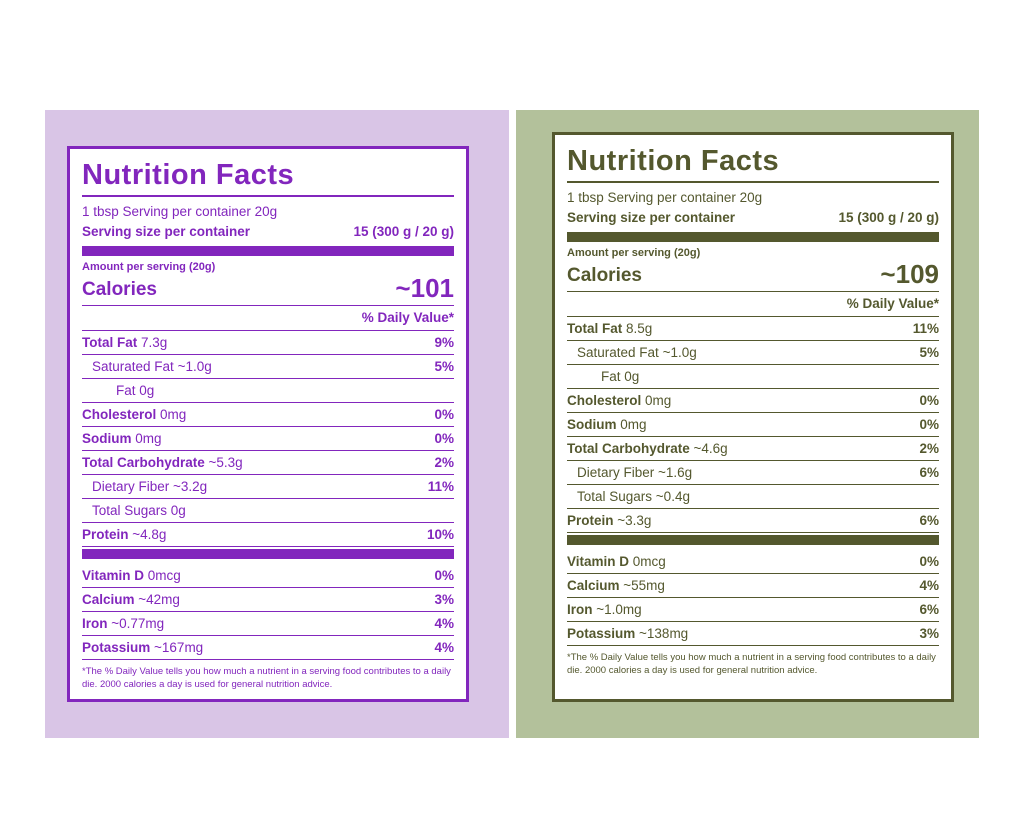 The width and height of the screenshot is (1024, 816). Describe the element at coordinates (634, 473) in the screenshot. I see `nutrient-name-cell: Dietary Fiber ~1.6g` at that location.